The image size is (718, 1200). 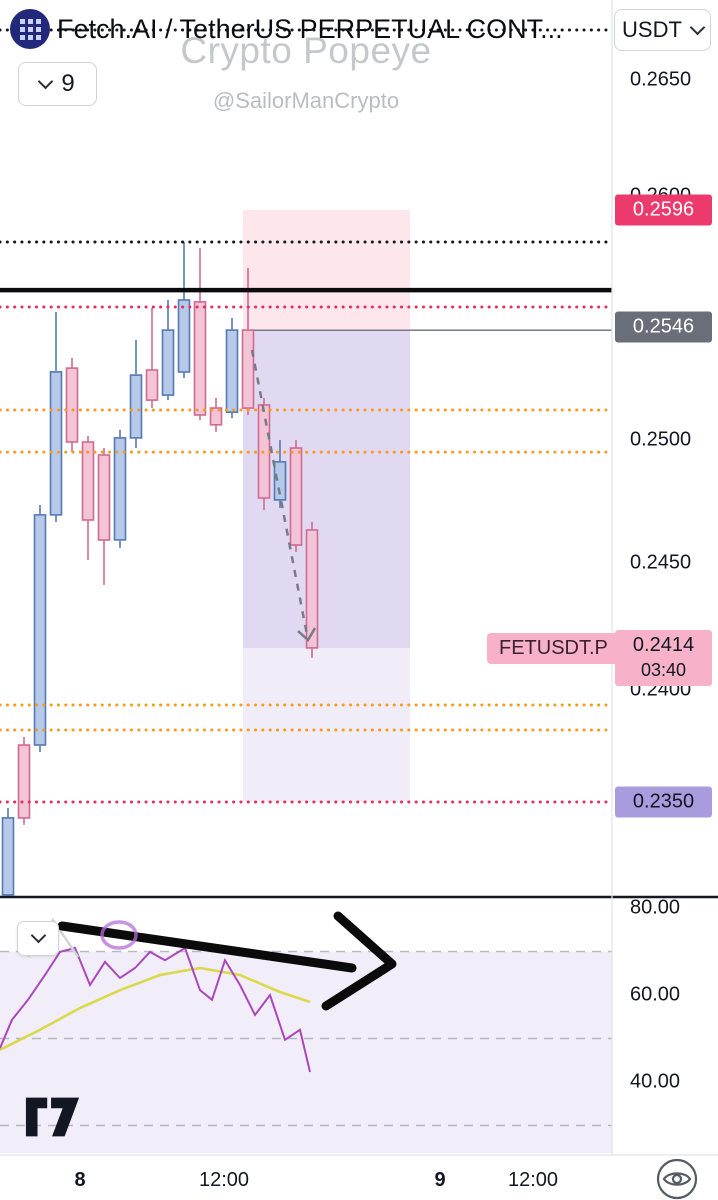 What do you see at coordinates (307, 634) in the screenshot?
I see `projection-arrowhead` at bounding box center [307, 634].